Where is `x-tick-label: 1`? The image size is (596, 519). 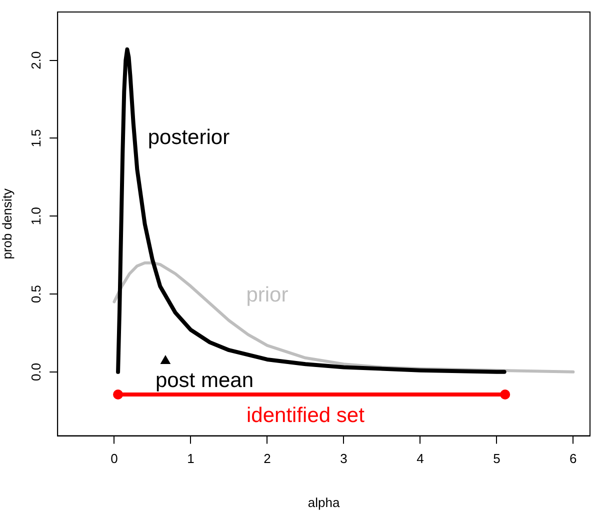 x-tick-label: 1 is located at coordinates (190, 458).